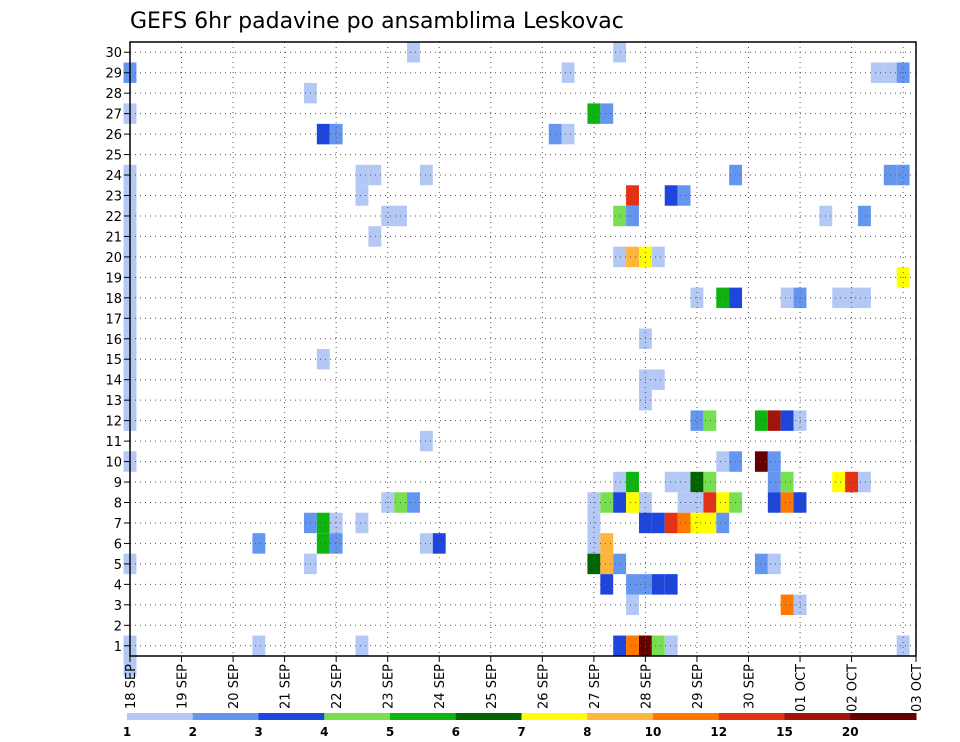 This screenshot has height=742, width=960. Describe the element at coordinates (113, 401) in the screenshot. I see `y-tick-label: 13` at that location.